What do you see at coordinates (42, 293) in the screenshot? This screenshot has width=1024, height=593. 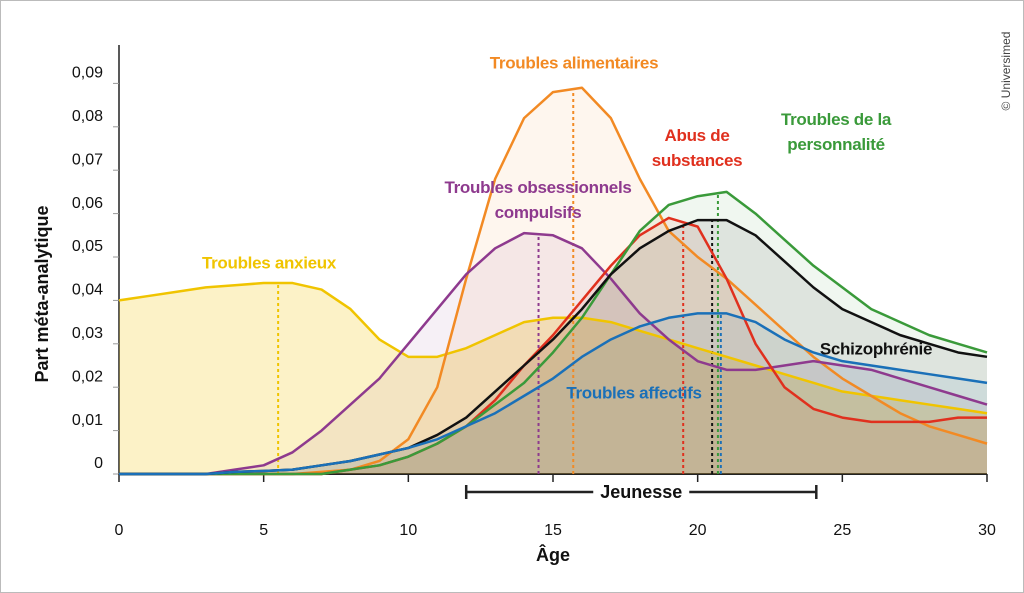 I see `y-axis-label: Part méta-analytique` at bounding box center [42, 293].